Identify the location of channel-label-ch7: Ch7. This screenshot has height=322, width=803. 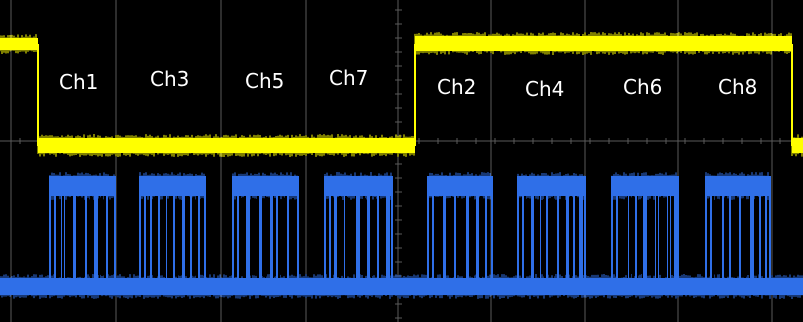
(349, 78).